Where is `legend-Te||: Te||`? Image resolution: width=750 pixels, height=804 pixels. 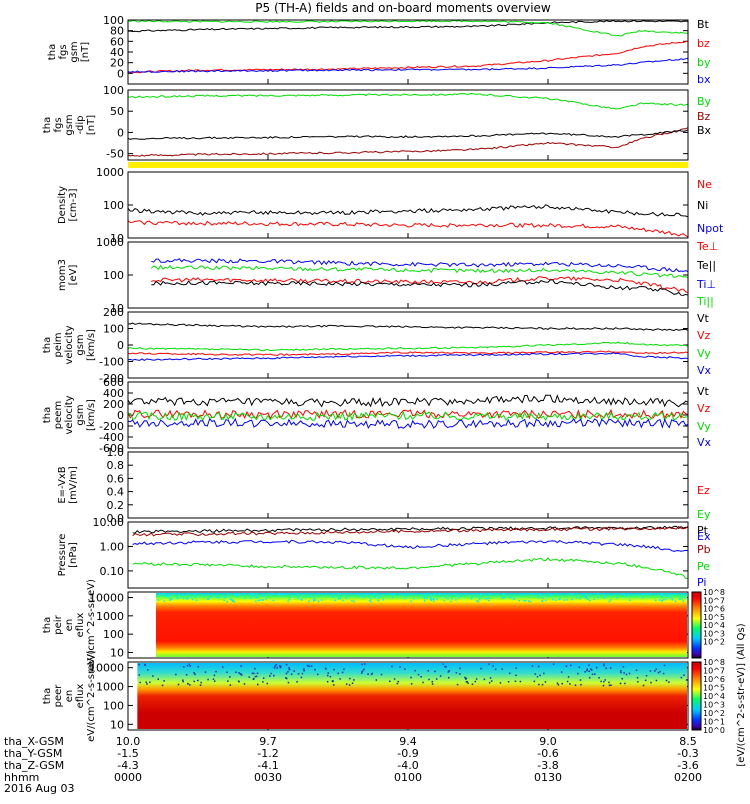 legend-Te||: Te|| is located at coordinates (706, 265).